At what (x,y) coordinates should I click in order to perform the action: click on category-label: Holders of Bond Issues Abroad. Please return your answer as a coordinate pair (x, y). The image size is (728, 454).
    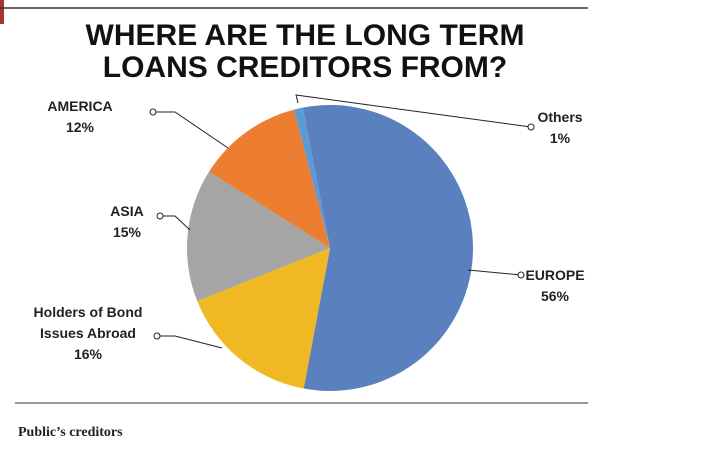
    Looking at the image, I should click on (88, 322).